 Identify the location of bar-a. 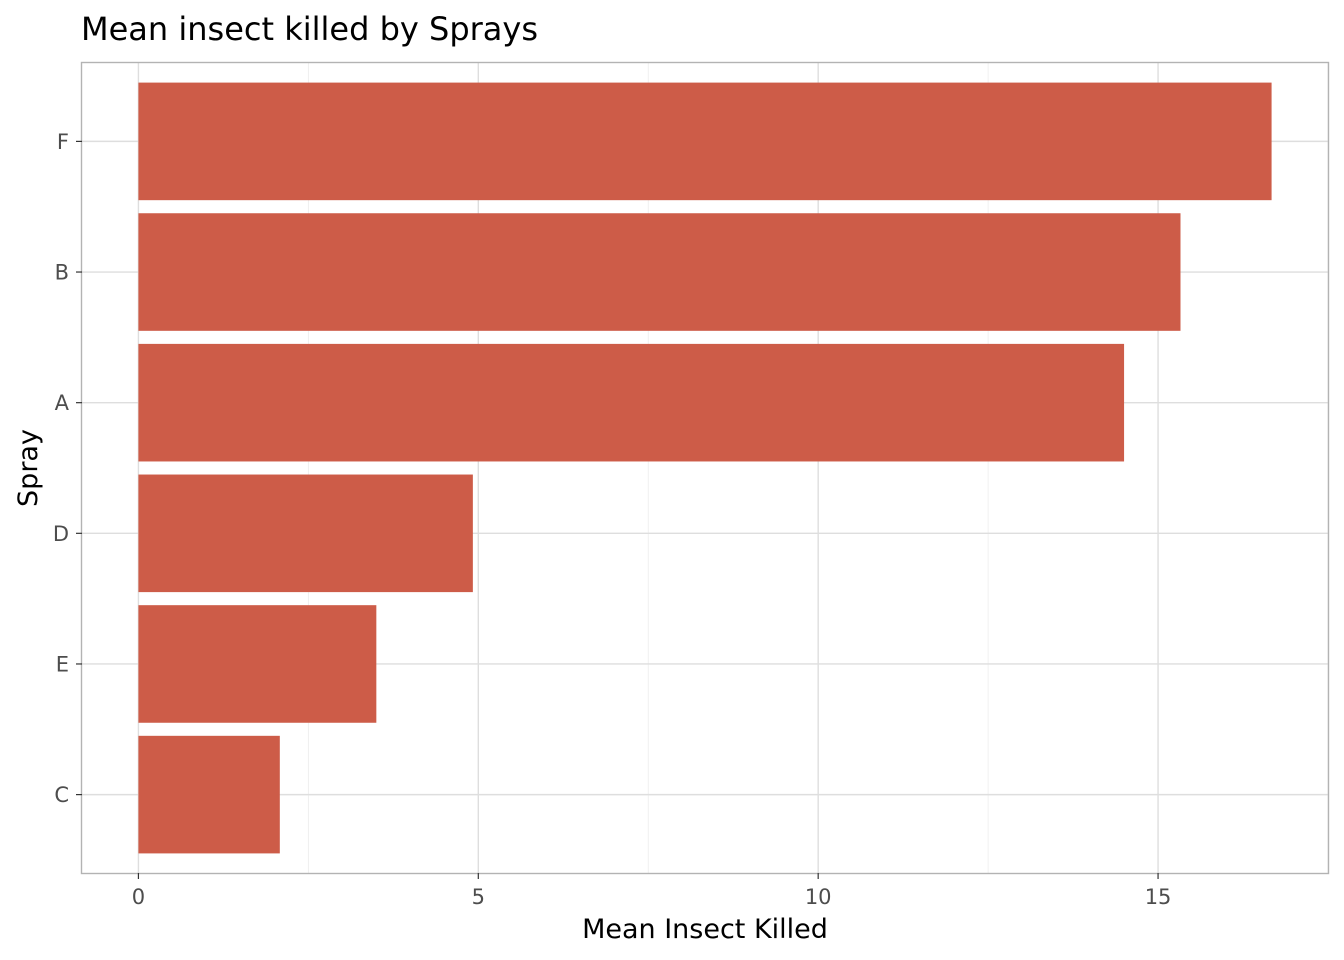
(631, 402).